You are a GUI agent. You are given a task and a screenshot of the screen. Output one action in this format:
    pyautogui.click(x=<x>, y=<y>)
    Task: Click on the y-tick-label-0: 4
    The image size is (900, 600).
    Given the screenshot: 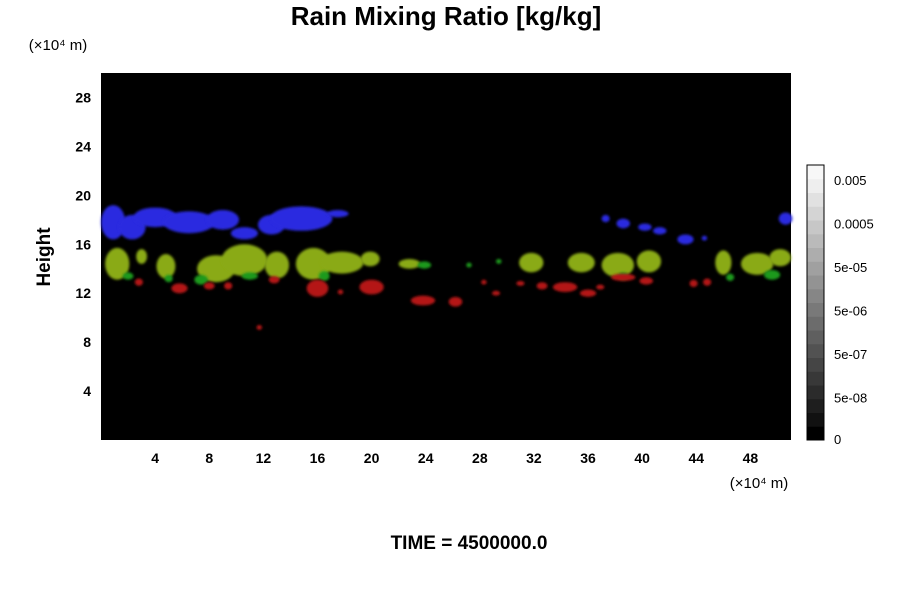 What is the action you would take?
    pyautogui.click(x=87, y=391)
    